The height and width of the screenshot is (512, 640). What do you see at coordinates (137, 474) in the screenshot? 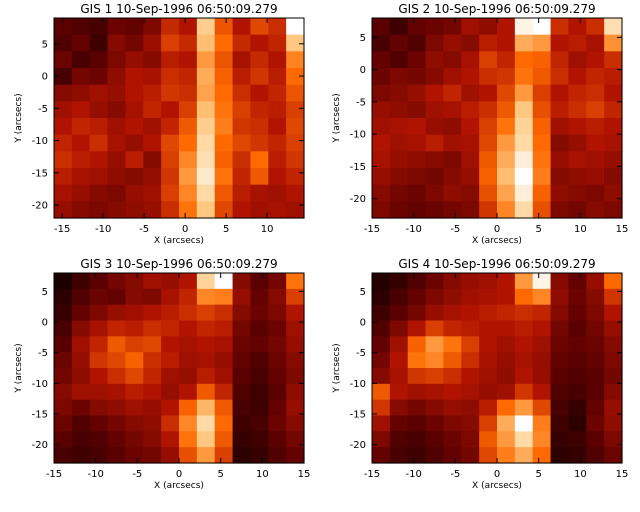
I see `x-tick-label: -5` at bounding box center [137, 474].